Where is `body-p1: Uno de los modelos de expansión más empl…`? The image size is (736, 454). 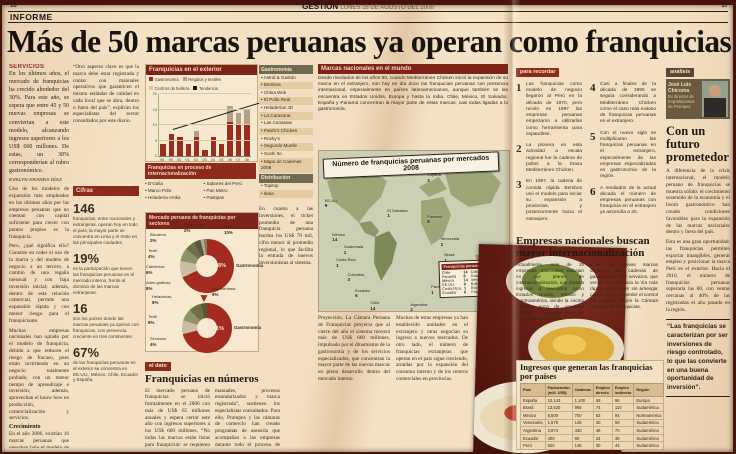 body-p1: Uno de los modelos de expansión más empl… is located at coordinates (39, 213).